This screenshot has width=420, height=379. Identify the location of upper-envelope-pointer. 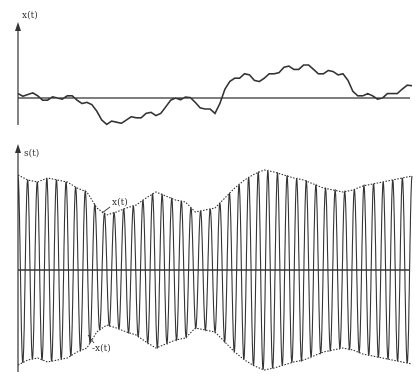
(106, 210).